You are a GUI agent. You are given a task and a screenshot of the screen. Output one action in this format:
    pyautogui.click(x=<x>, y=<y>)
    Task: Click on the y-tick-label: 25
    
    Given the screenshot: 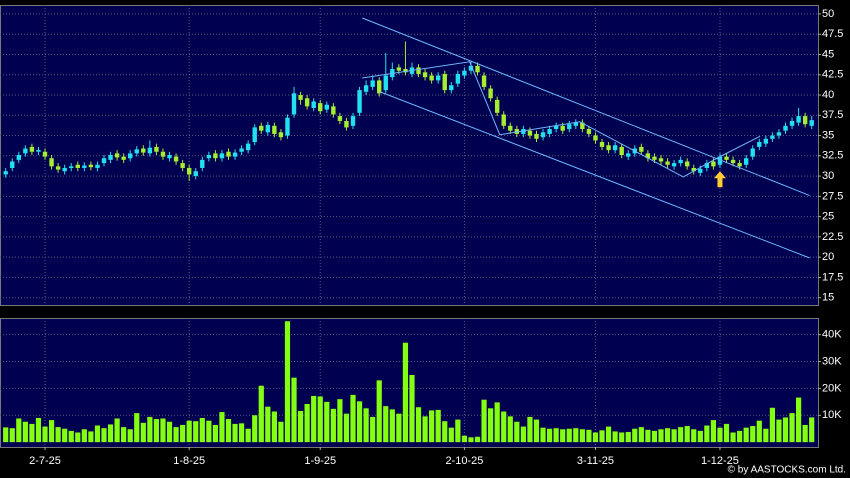 What is the action you would take?
    pyautogui.click(x=828, y=217)
    